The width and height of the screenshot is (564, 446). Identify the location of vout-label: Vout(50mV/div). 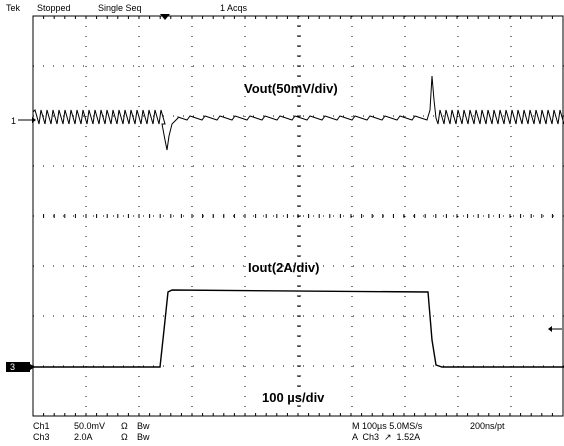
(291, 88).